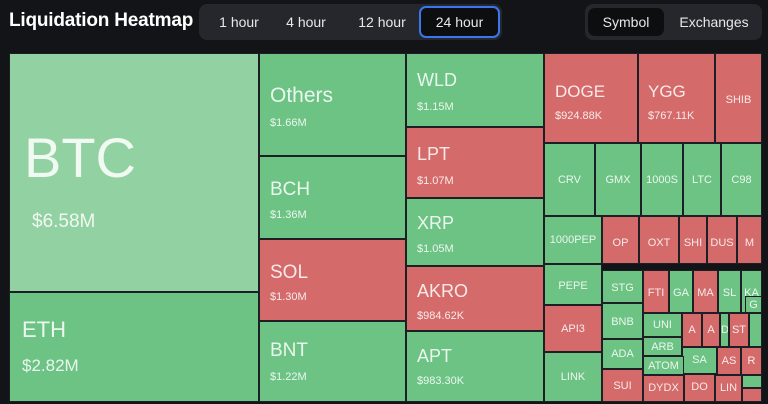  Describe the element at coordinates (722, 240) in the screenshot. I see `tile-dus: DUS` at that location.